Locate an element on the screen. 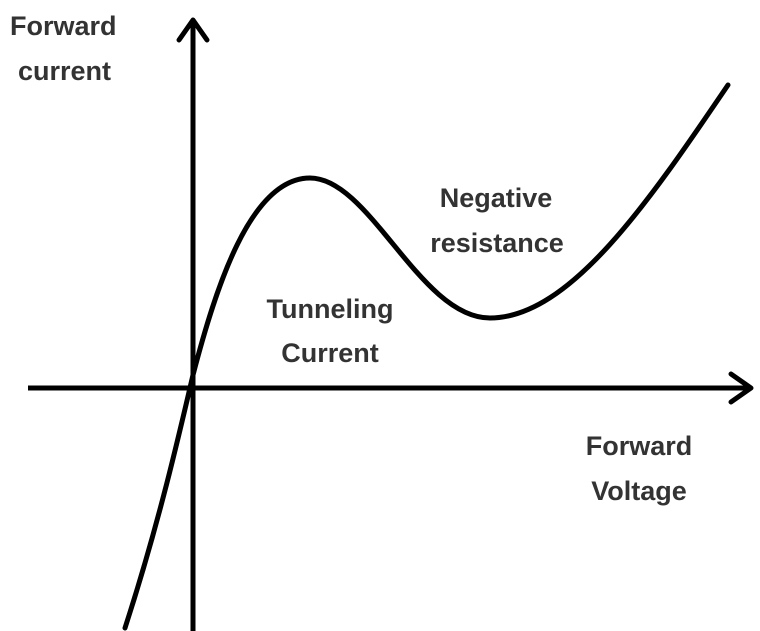 This screenshot has width=760, height=631. annotation: resistance is located at coordinates (497, 243).